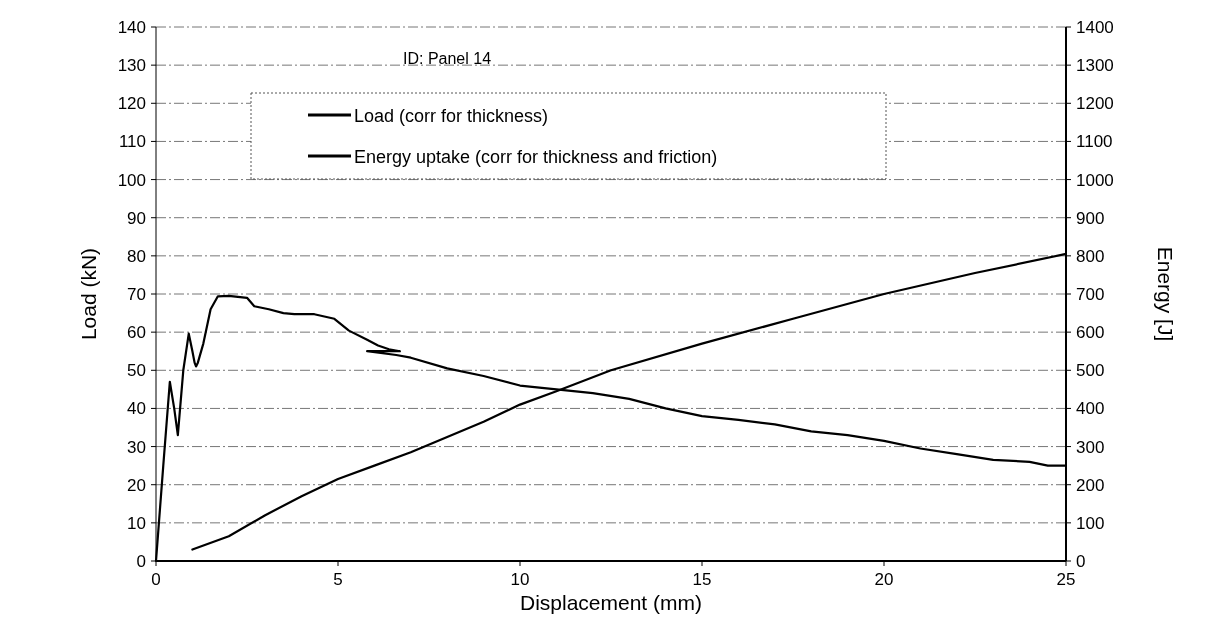 The width and height of the screenshot is (1210, 623). I want to click on x-axis-title: Displacement (mm), so click(611, 602).